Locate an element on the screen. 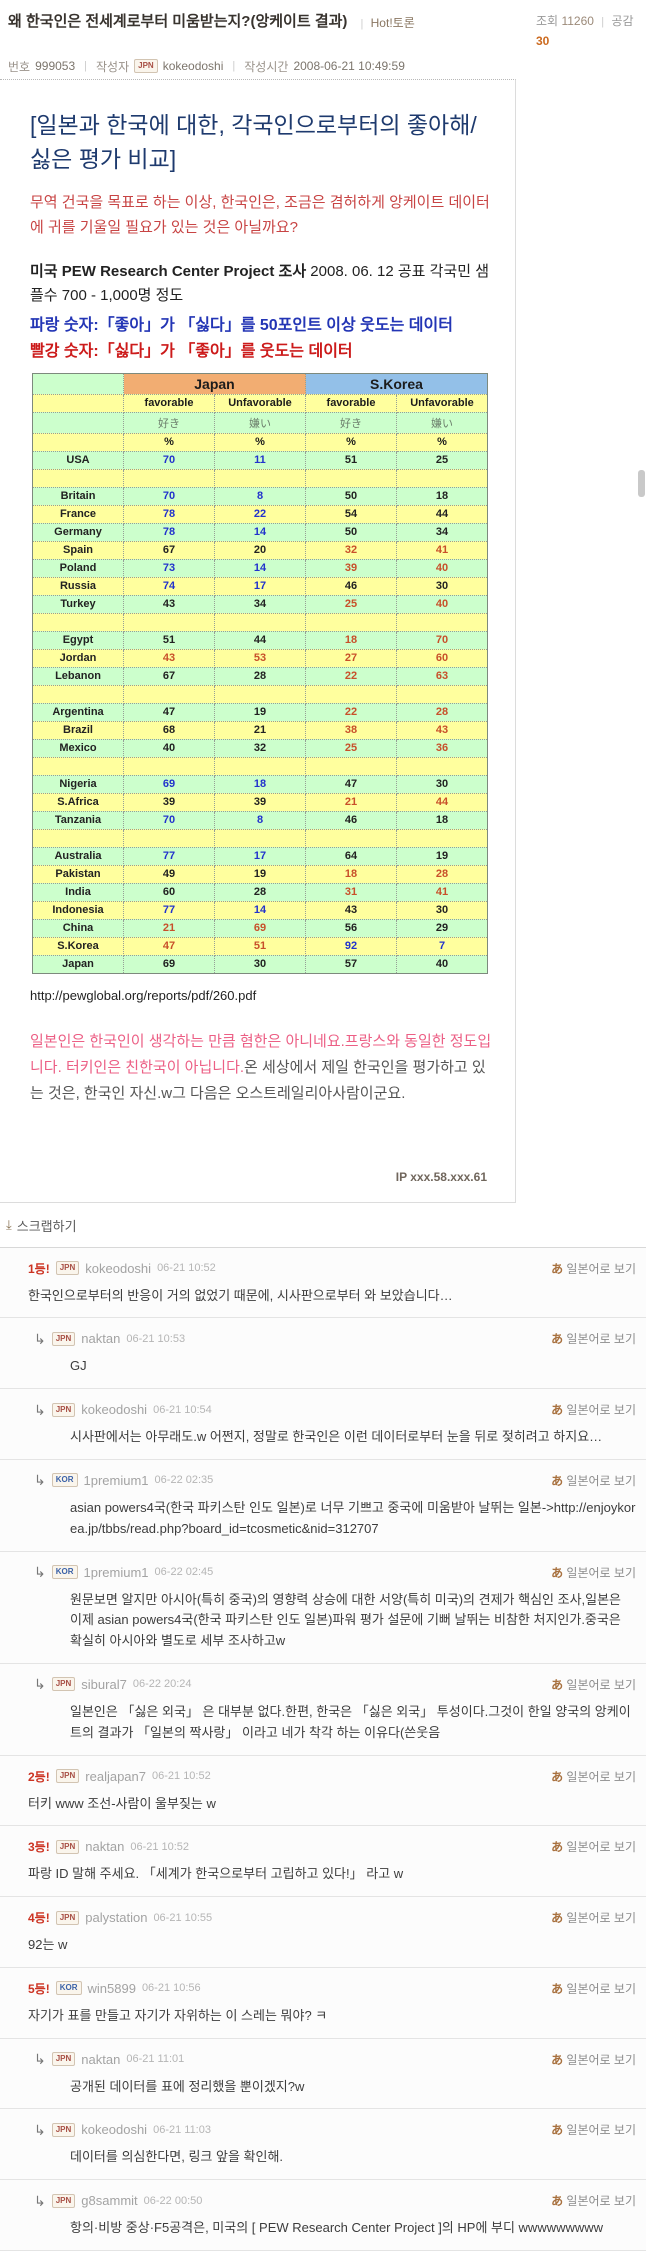 The height and width of the screenshot is (2251, 646). comment-header: ↳ JPN g8sammit 06-22 00:50 あ 일본어로 보기 is located at coordinates (335, 2200).